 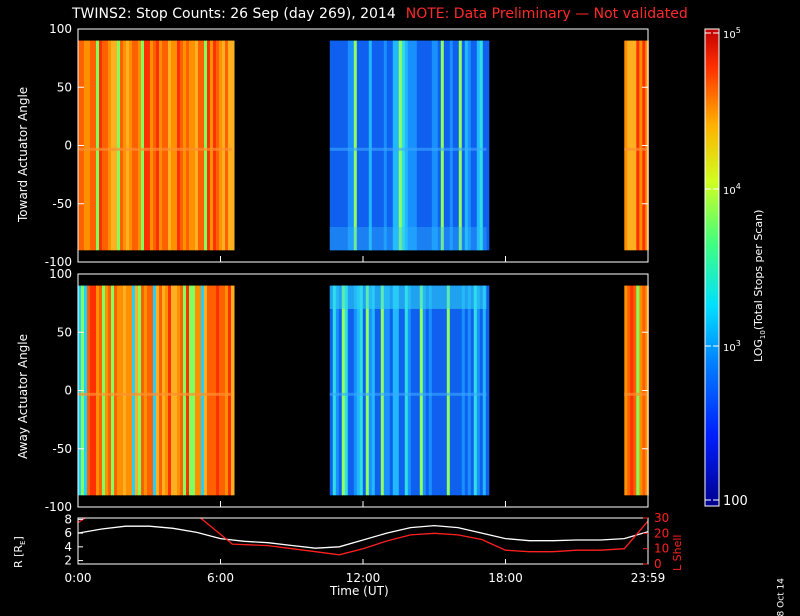 What do you see at coordinates (648, 578) in the screenshot?
I see `x-tick-label: 23:59` at bounding box center [648, 578].